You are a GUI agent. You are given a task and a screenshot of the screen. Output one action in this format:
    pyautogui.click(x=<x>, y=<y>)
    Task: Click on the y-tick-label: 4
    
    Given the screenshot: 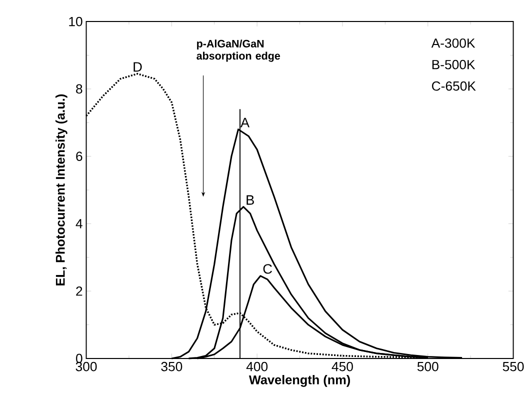 What is the action you would take?
    pyautogui.click(x=79, y=223)
    